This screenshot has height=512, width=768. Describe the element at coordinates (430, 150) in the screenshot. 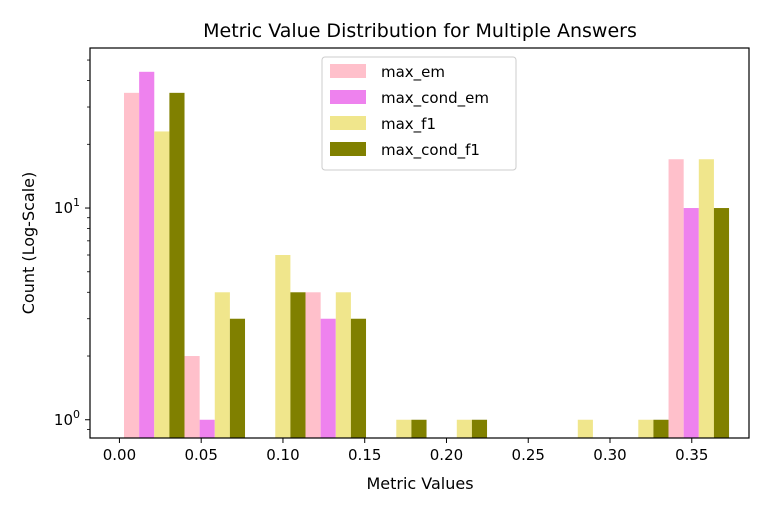

I see `legend-label-max_cond_f1: max_cond_f1` at that location.